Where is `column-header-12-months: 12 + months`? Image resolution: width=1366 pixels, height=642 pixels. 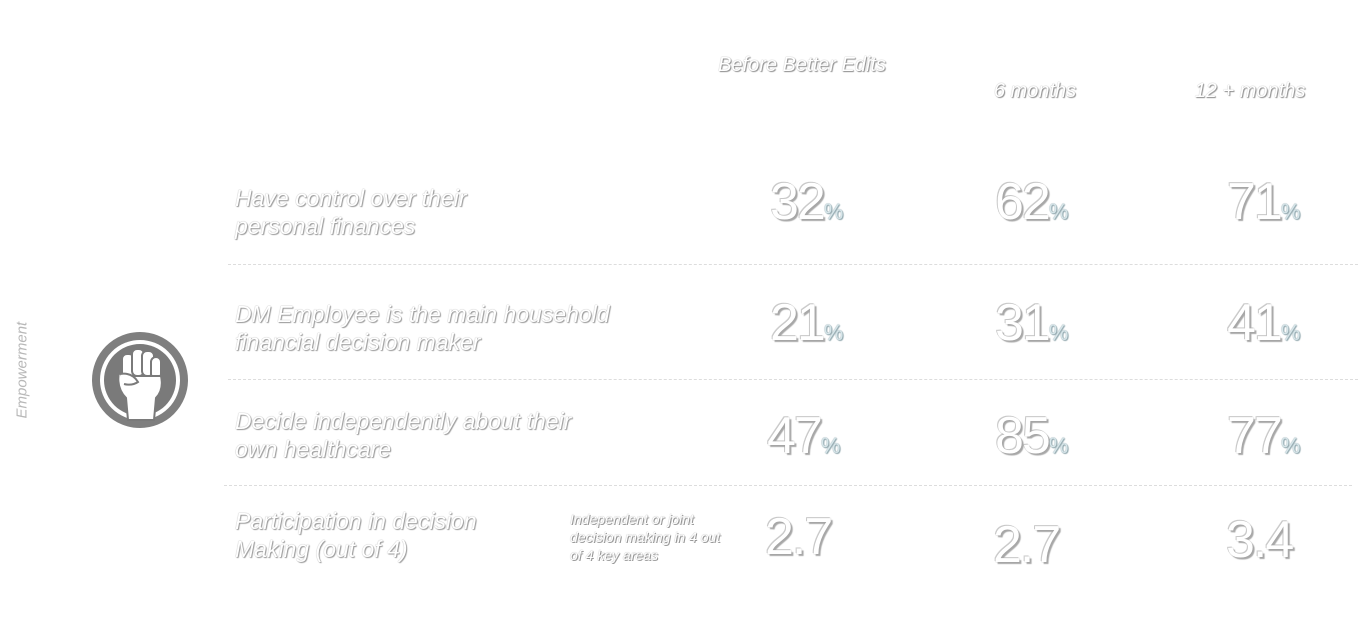
column-header-12-months: 12 + months is located at coordinates (1250, 91).